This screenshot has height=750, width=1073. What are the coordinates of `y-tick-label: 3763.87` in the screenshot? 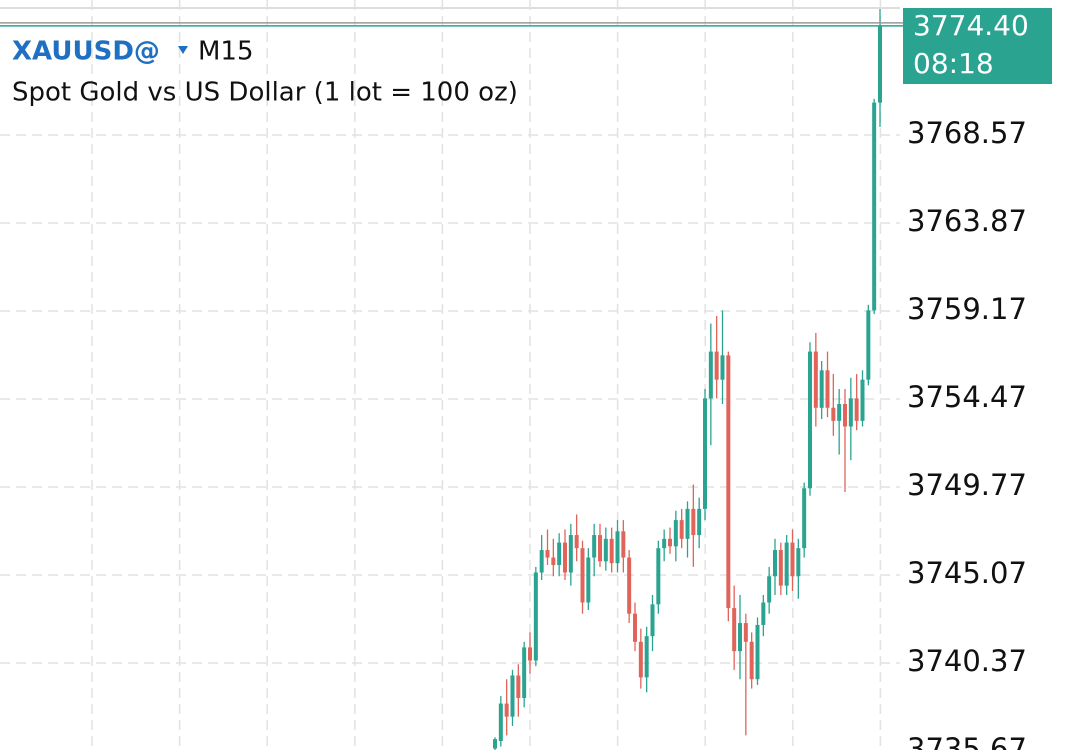 It's located at (967, 221).